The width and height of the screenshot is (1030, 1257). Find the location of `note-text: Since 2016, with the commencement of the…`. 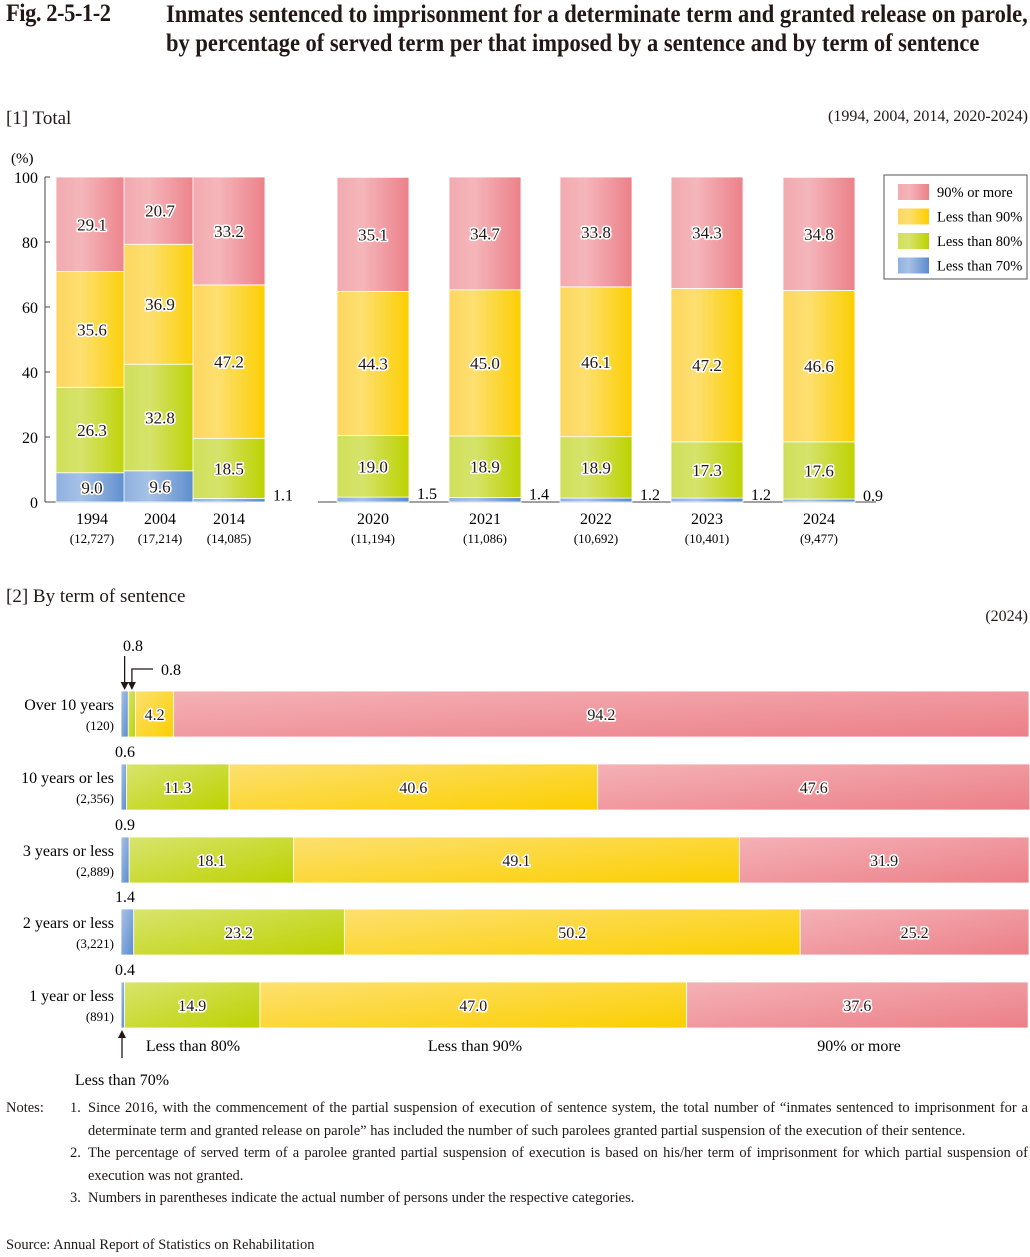

note-text: Since 2016, with the commencement of the… is located at coordinates (558, 1119).